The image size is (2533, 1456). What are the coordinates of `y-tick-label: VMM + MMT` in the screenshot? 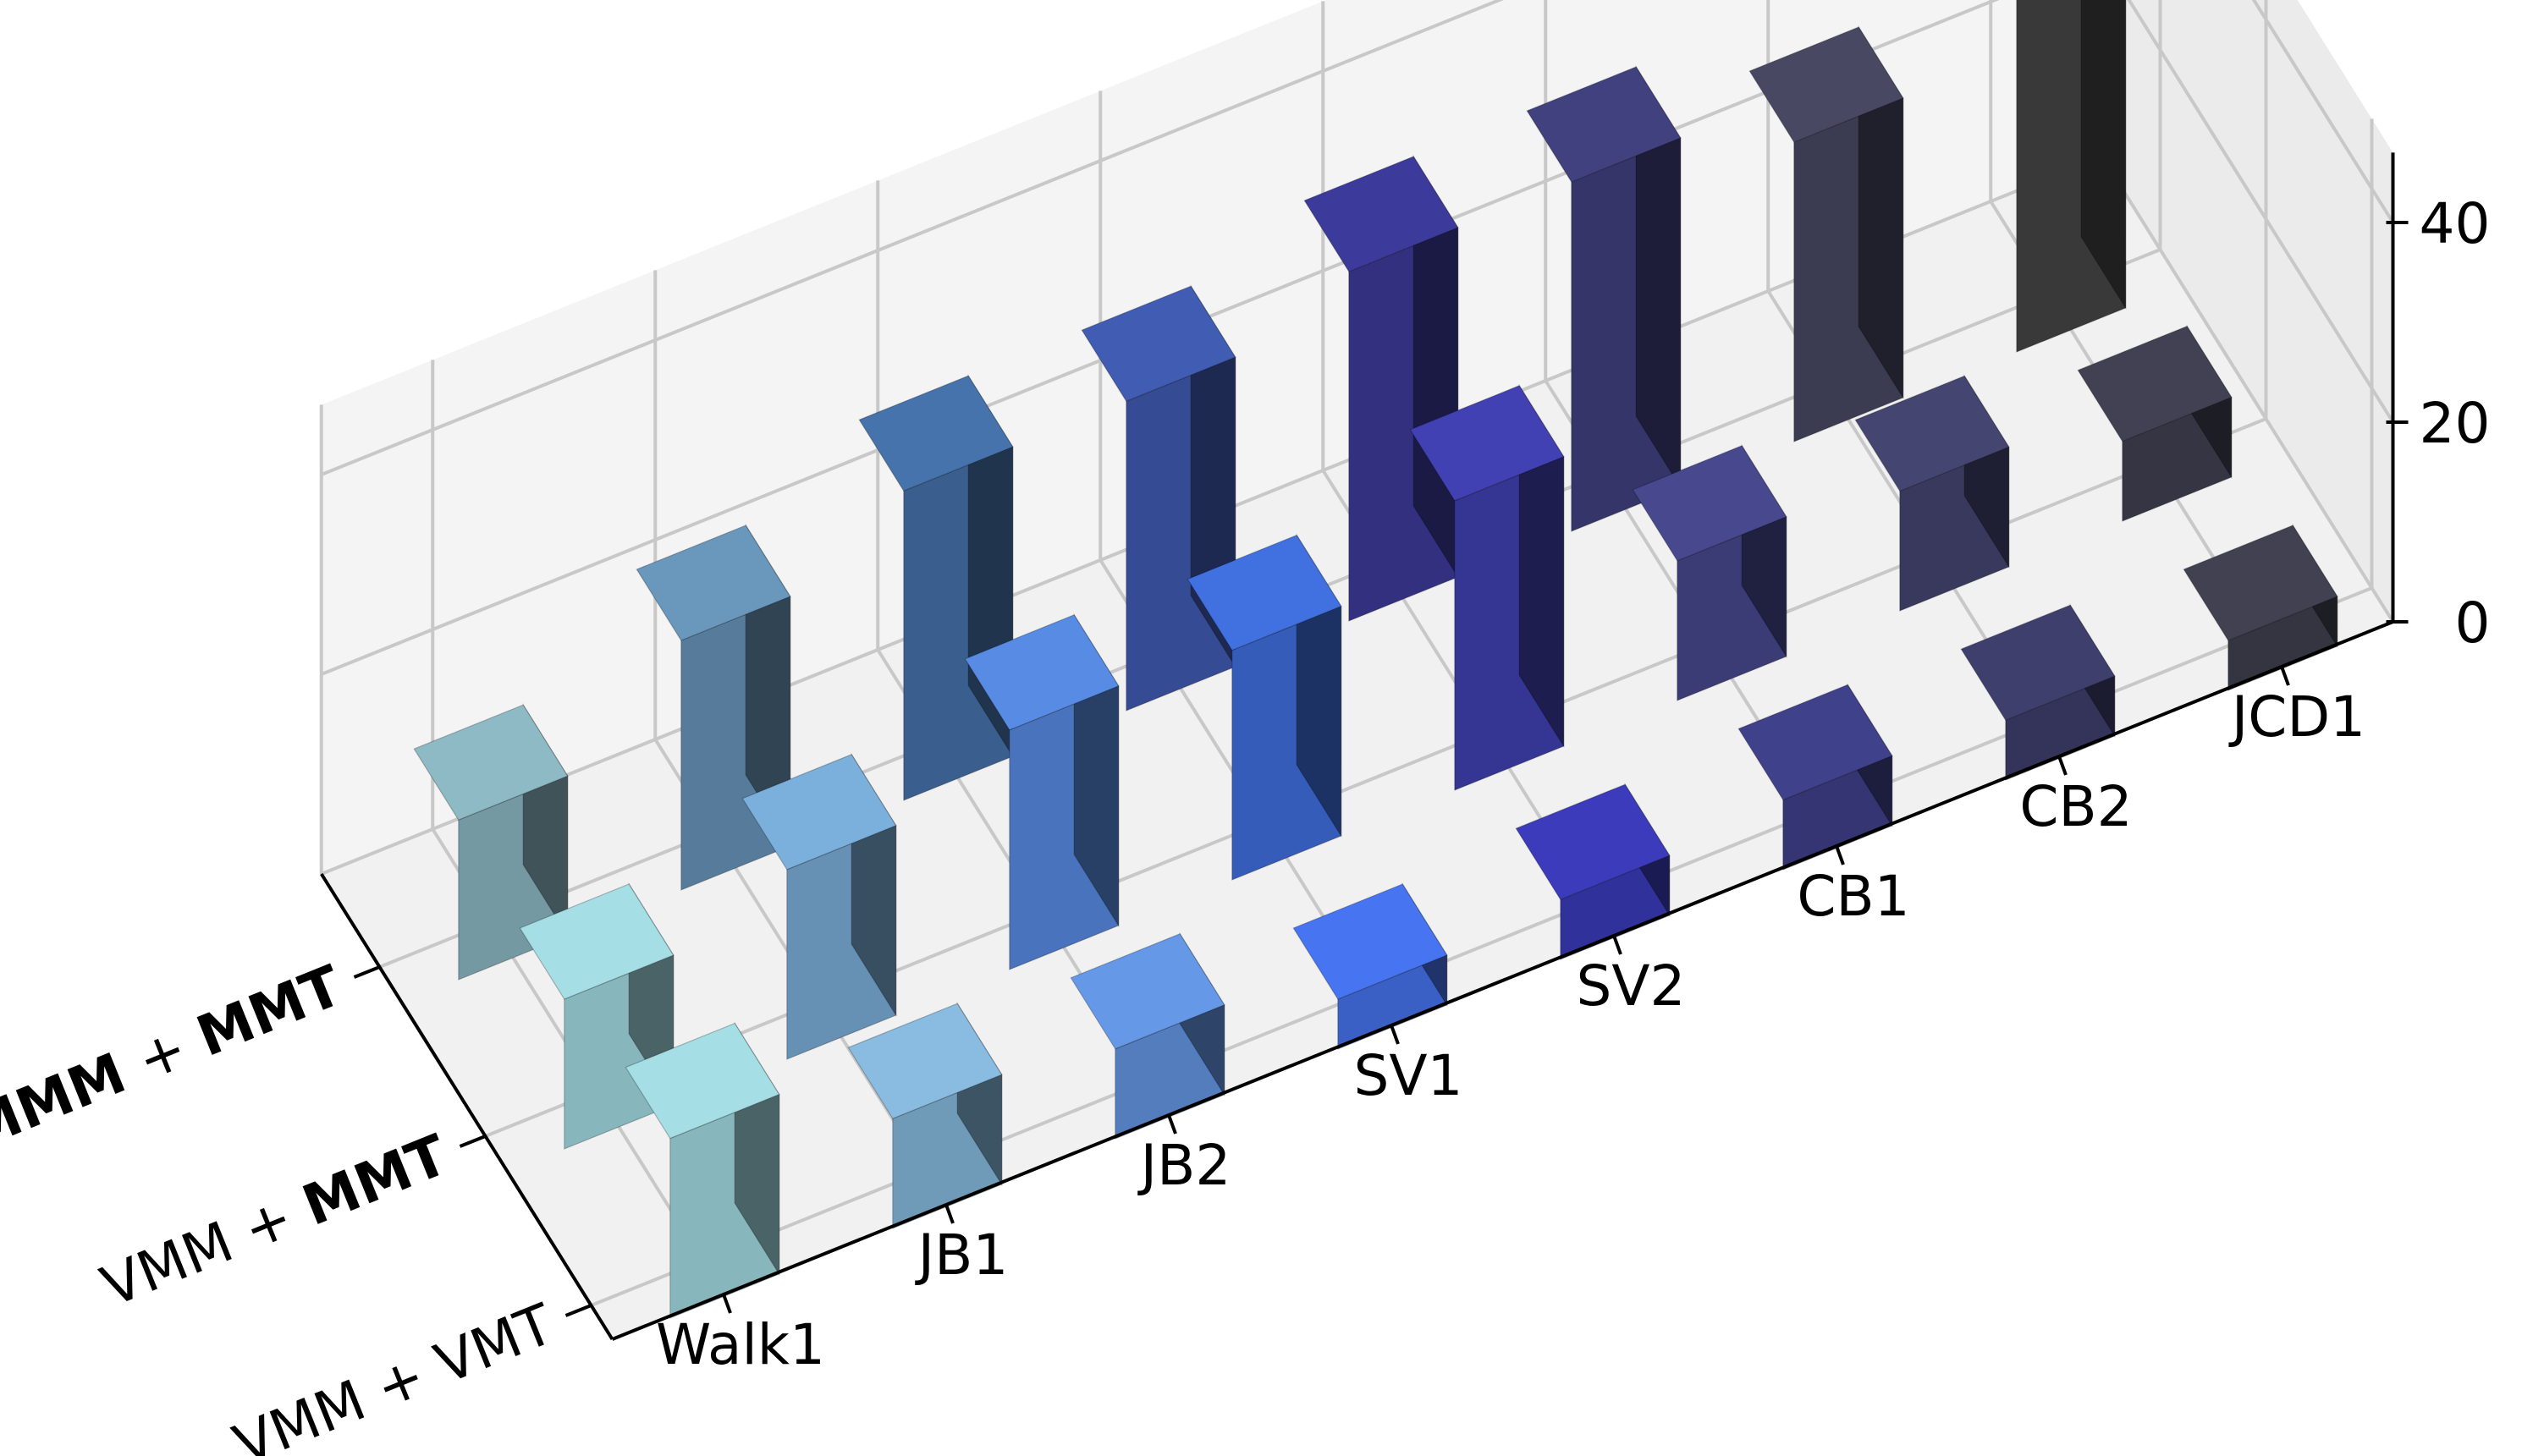 It's located at (274, 1220).